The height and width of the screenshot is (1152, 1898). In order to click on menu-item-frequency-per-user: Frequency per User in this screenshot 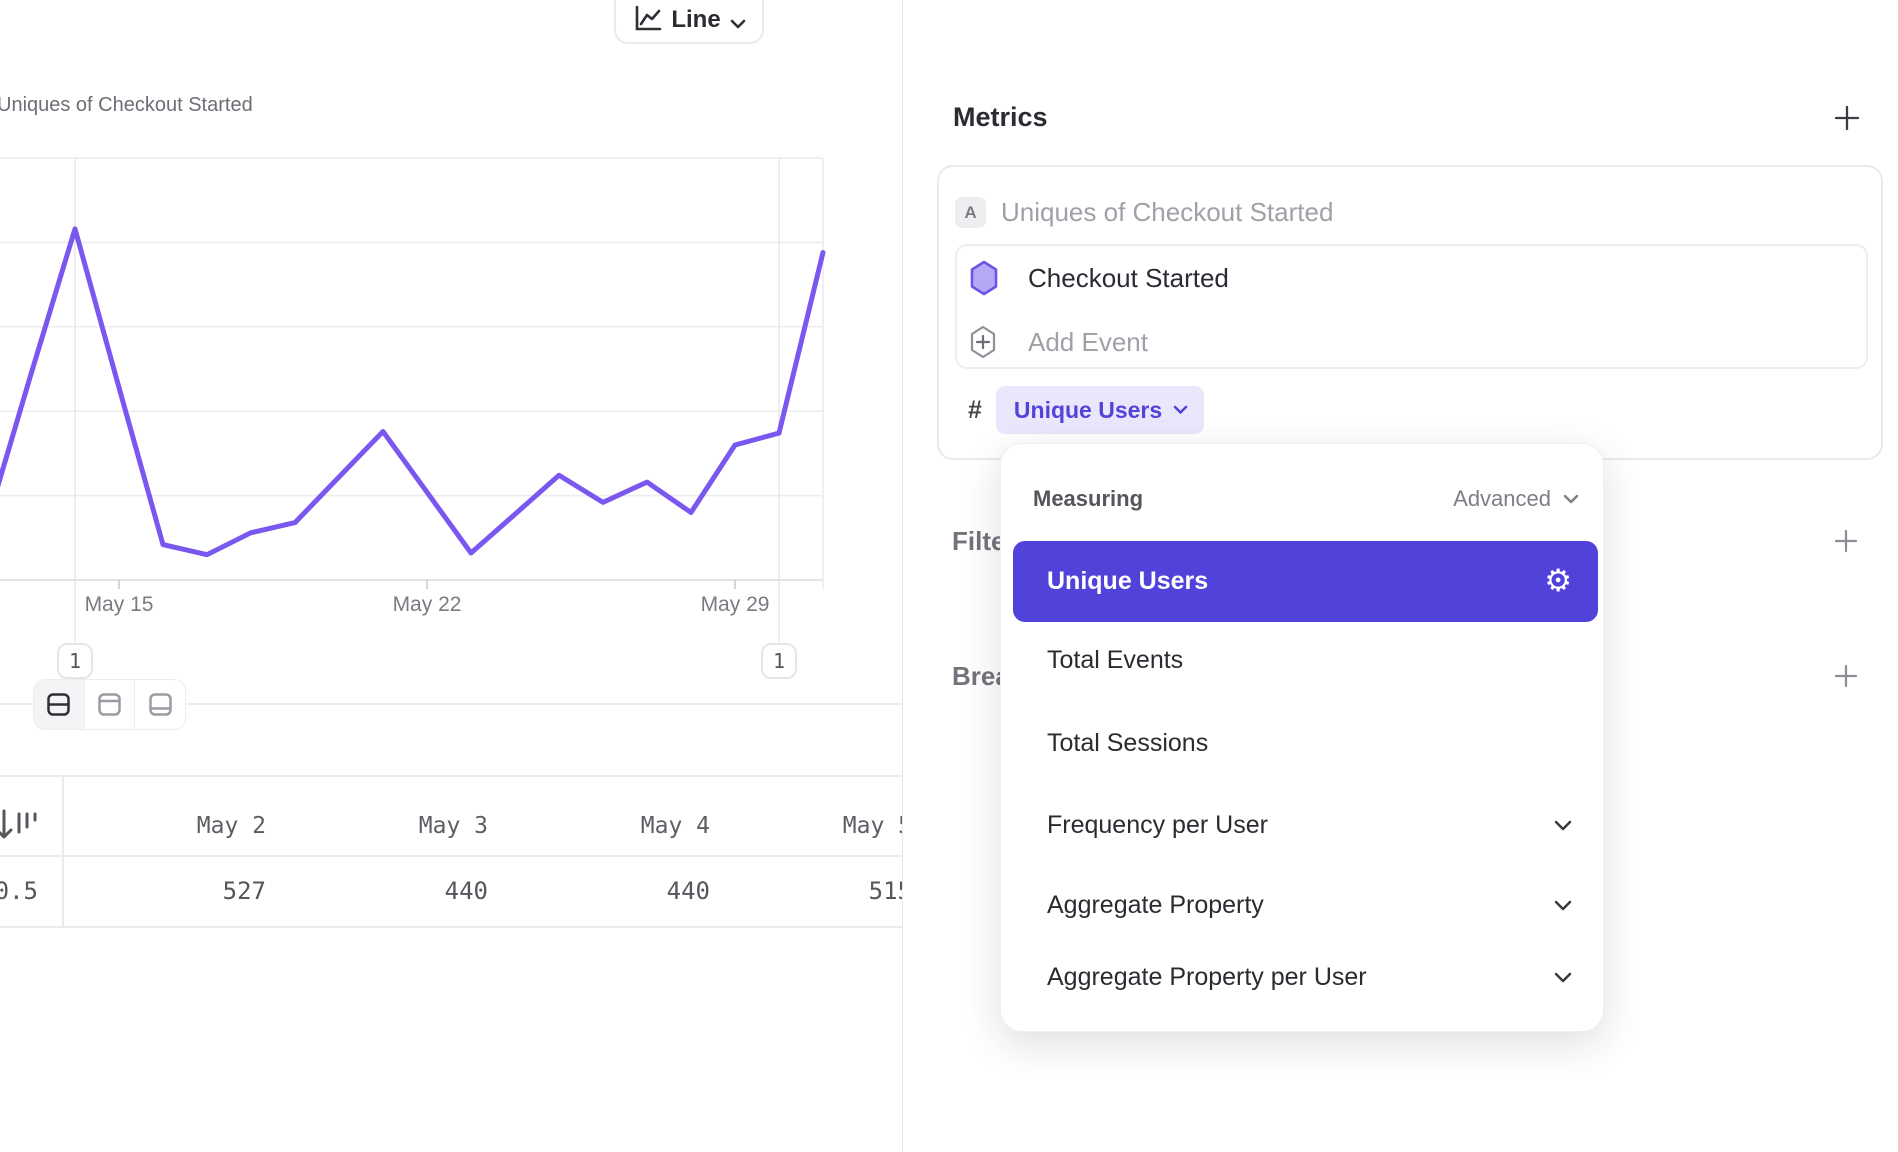, I will do `click(1305, 825)`.